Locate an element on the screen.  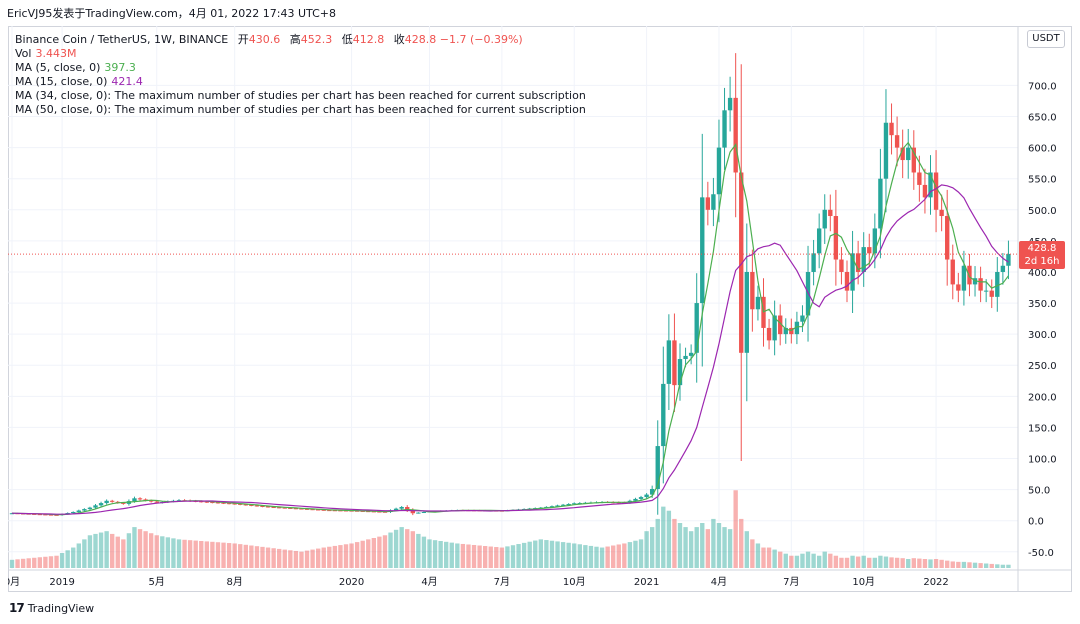
y-tick-label: 100.0 is located at coordinates (1042, 460).